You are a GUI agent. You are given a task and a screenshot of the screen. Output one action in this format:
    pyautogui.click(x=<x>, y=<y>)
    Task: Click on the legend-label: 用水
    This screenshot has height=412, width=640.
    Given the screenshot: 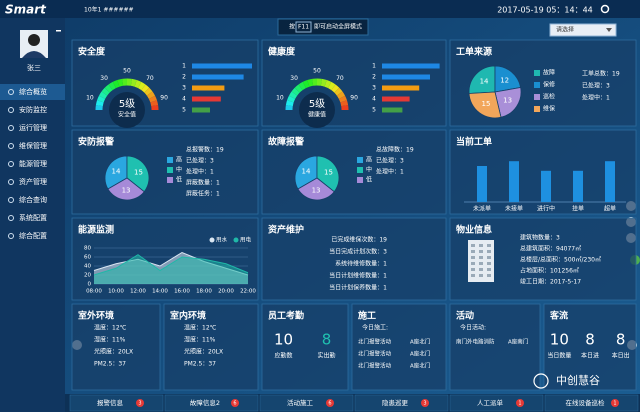 What is the action you would take?
    pyautogui.click(x=222, y=240)
    